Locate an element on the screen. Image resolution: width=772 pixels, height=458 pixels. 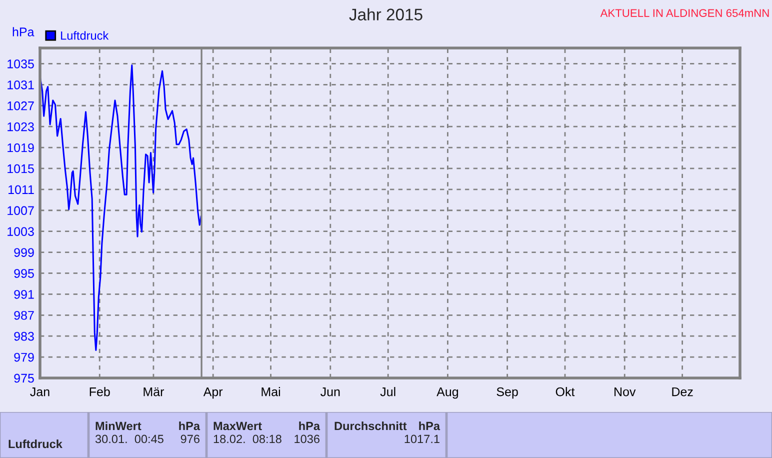
text: 1036 is located at coordinates (307, 439).